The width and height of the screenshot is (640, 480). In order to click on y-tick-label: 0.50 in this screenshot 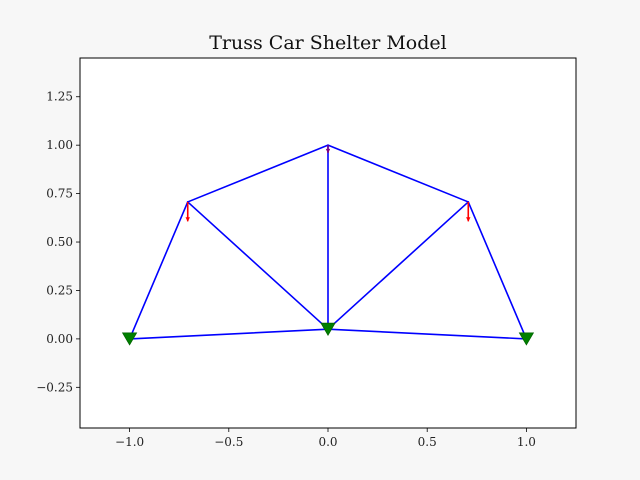, I will do `click(59, 242)`.